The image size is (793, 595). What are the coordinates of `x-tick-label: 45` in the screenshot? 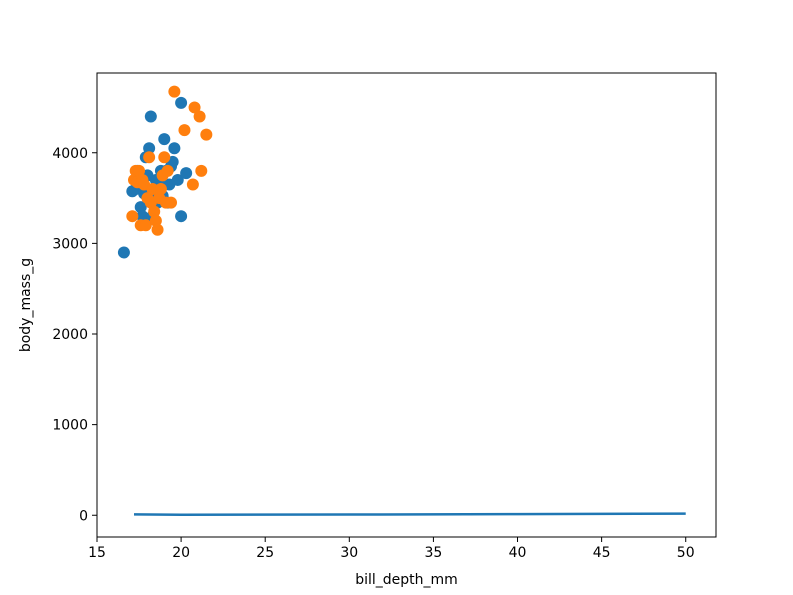 It's located at (602, 553).